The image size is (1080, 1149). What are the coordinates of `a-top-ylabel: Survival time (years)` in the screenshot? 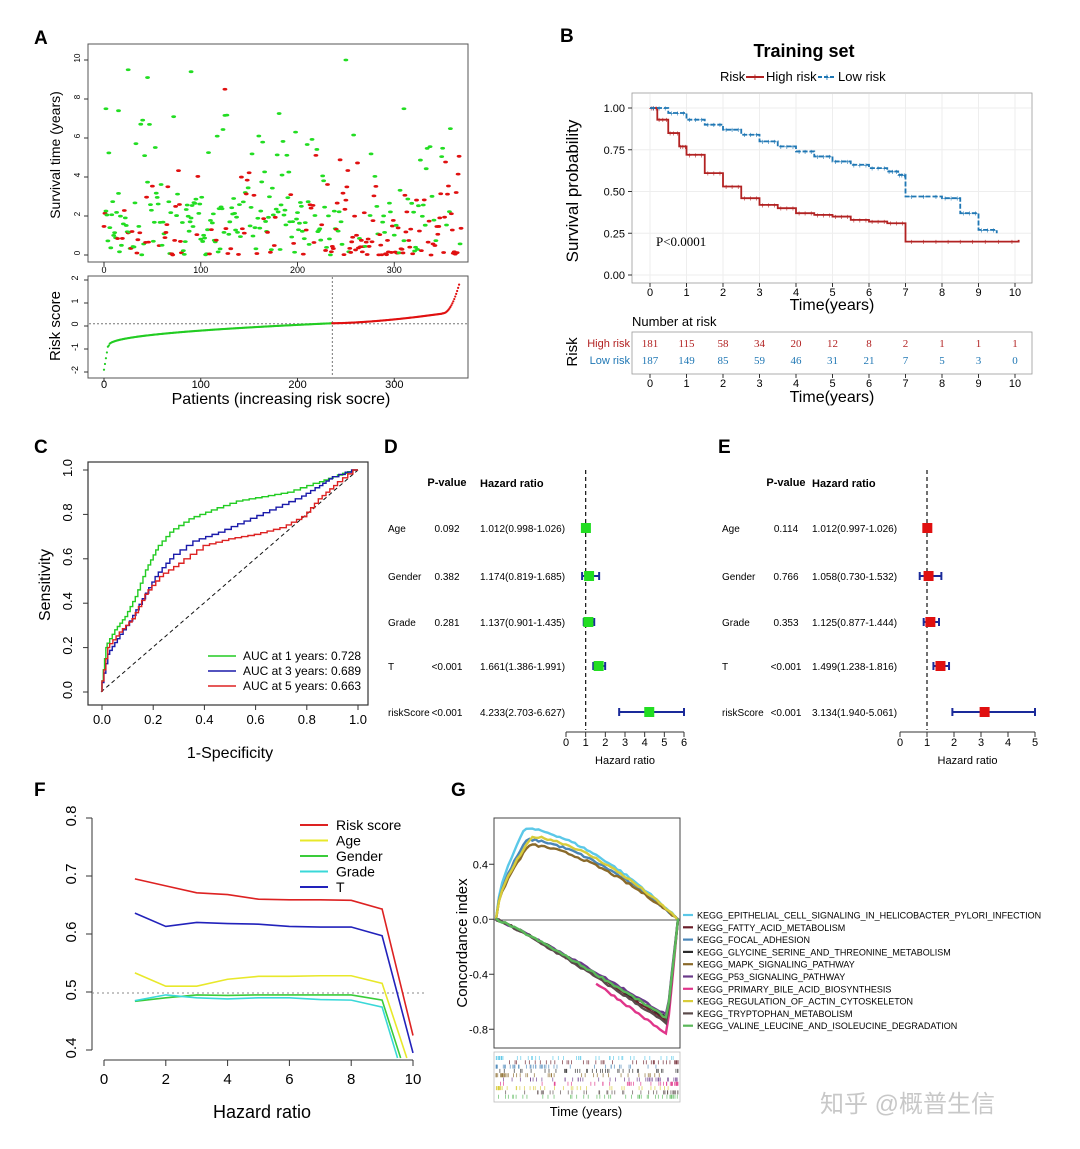 It's located at (55, 155).